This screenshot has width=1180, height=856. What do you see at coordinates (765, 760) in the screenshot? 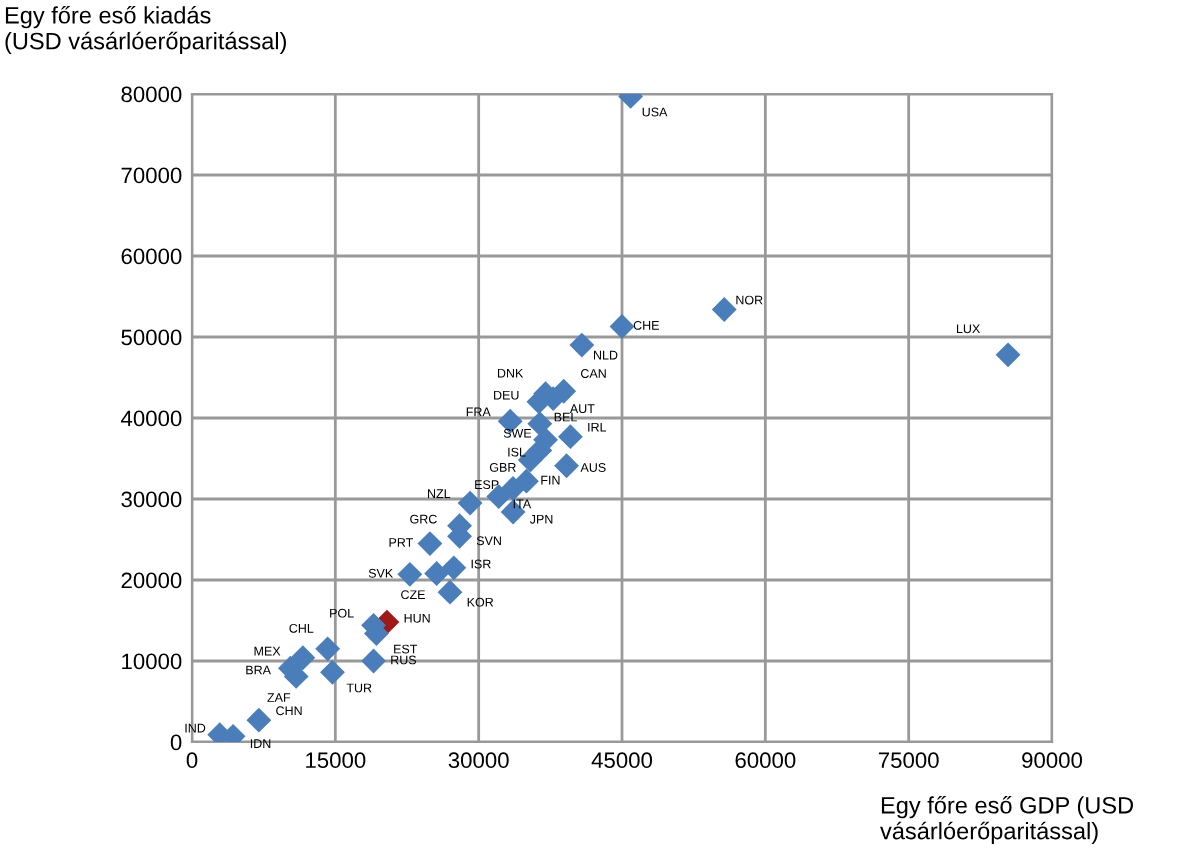
I see `x-tick-label: 60000` at bounding box center [765, 760].